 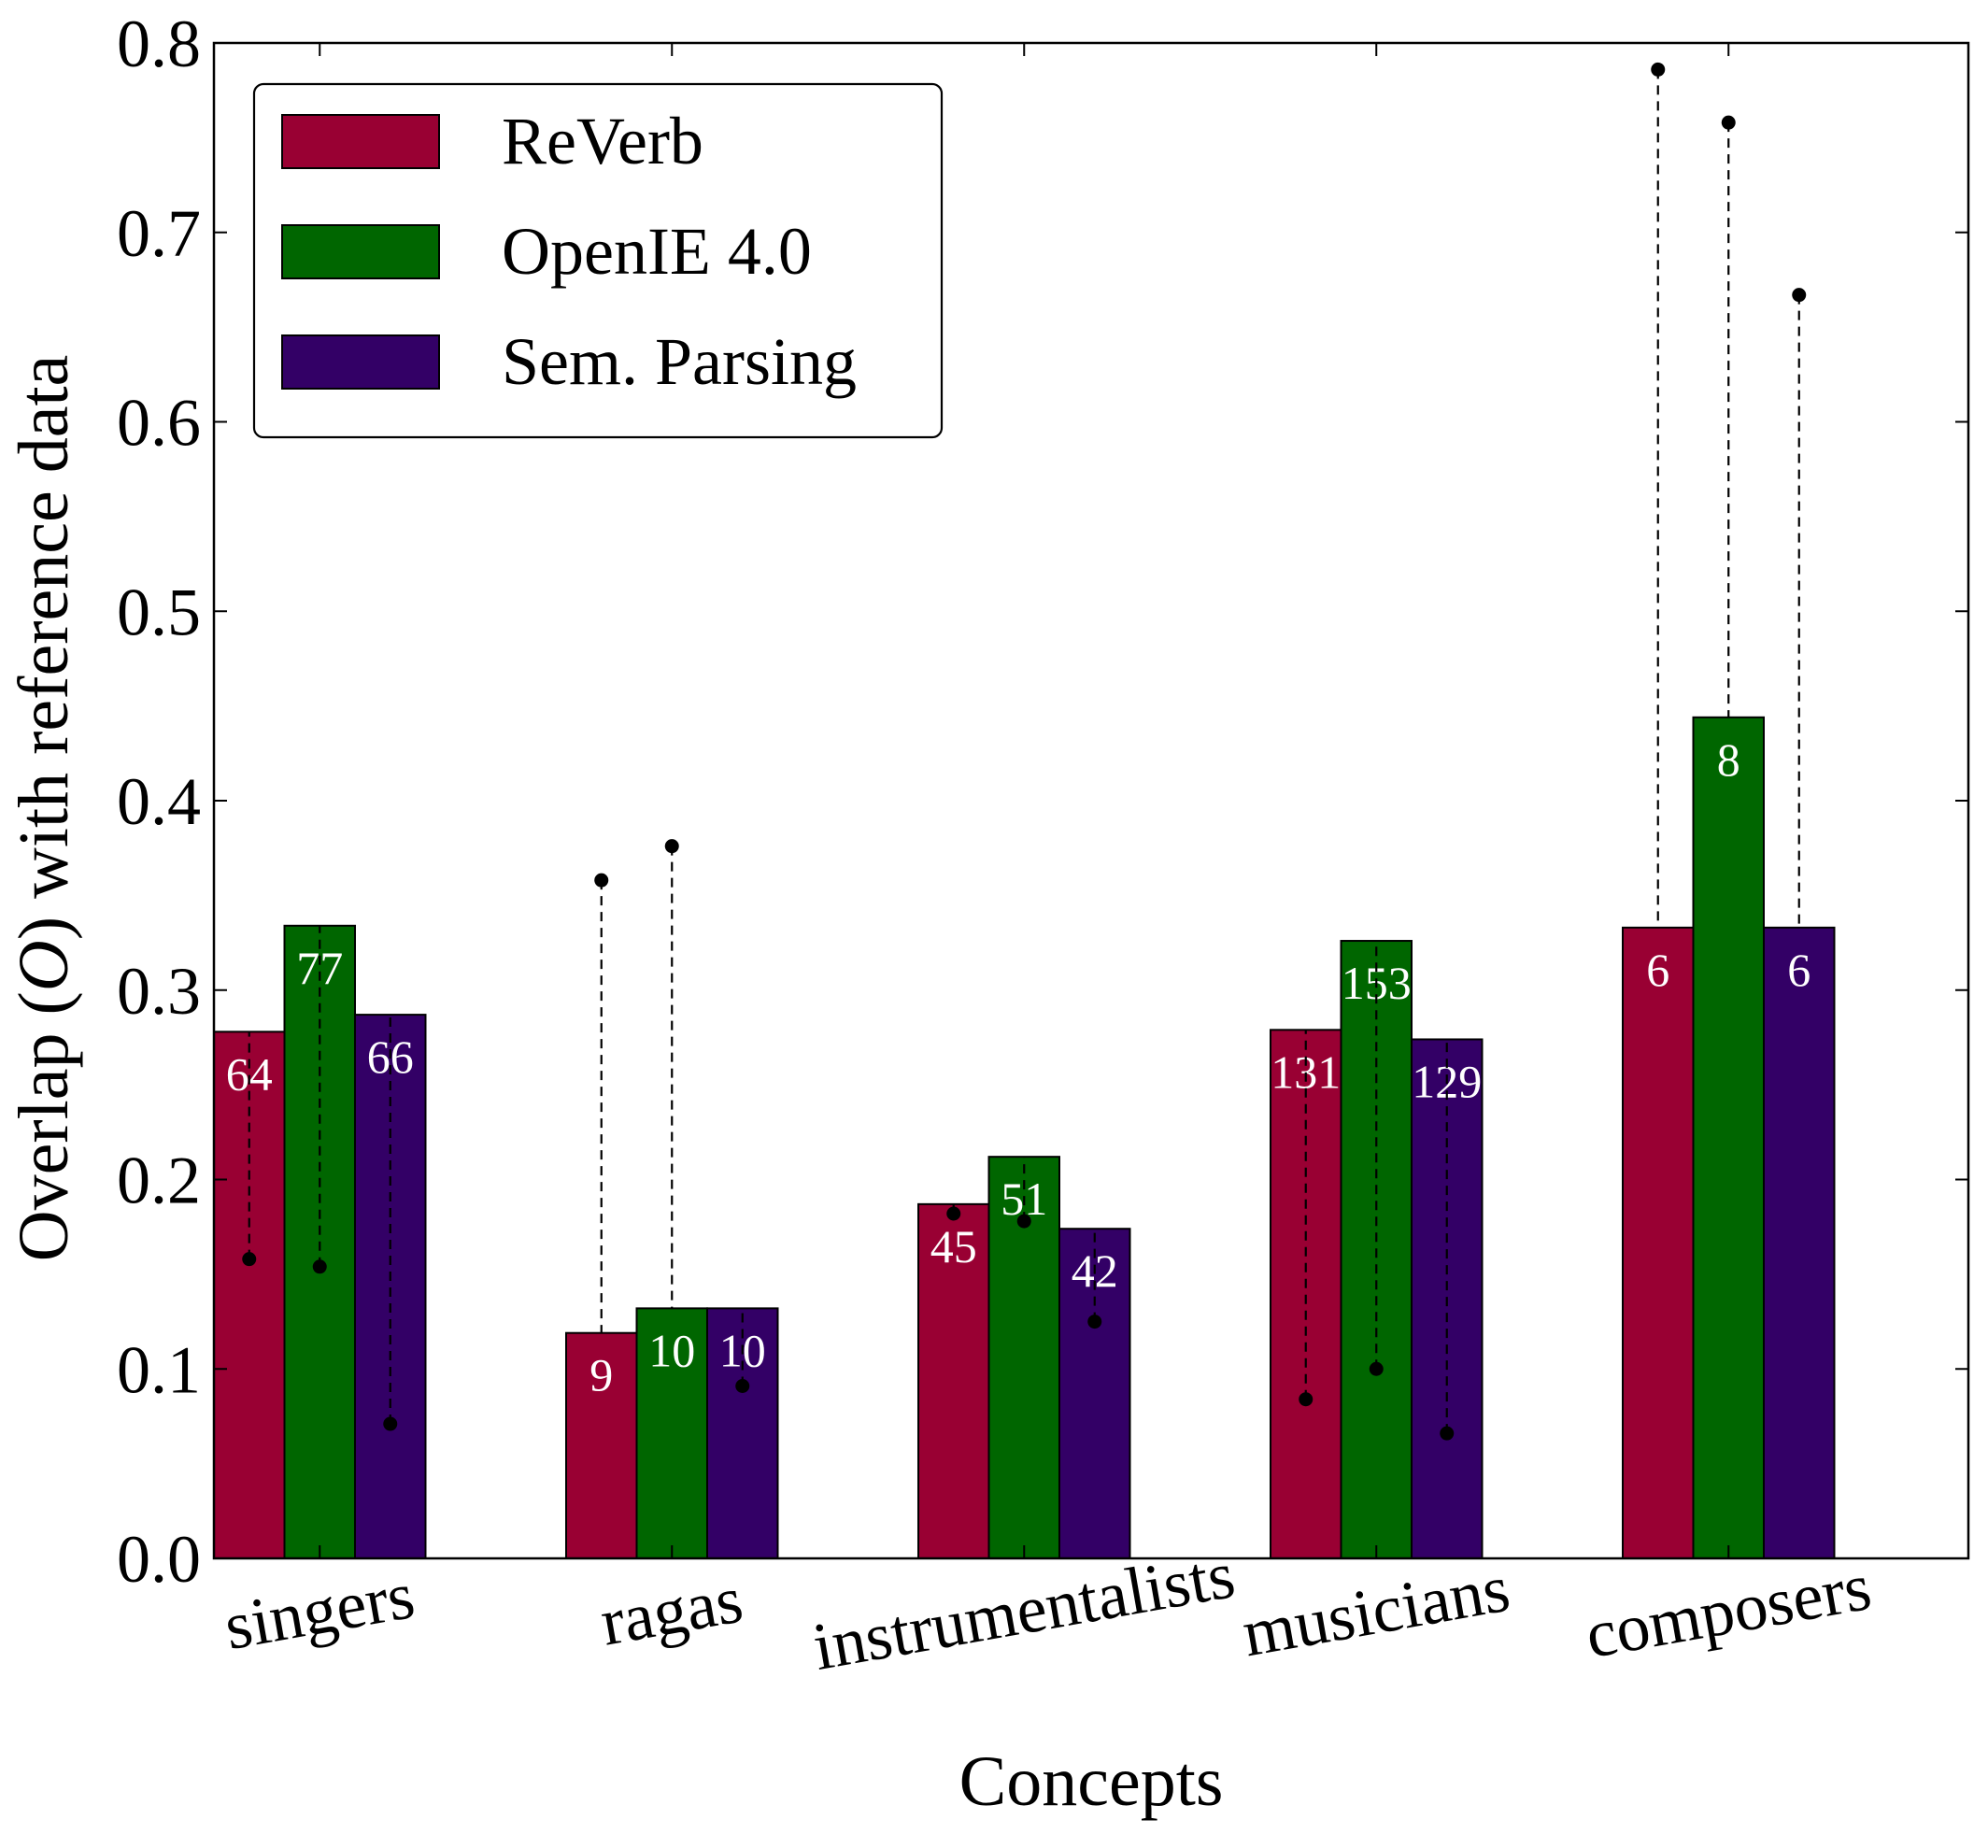 What do you see at coordinates (159, 44) in the screenshot?
I see `y-tick-label: 0.8` at bounding box center [159, 44].